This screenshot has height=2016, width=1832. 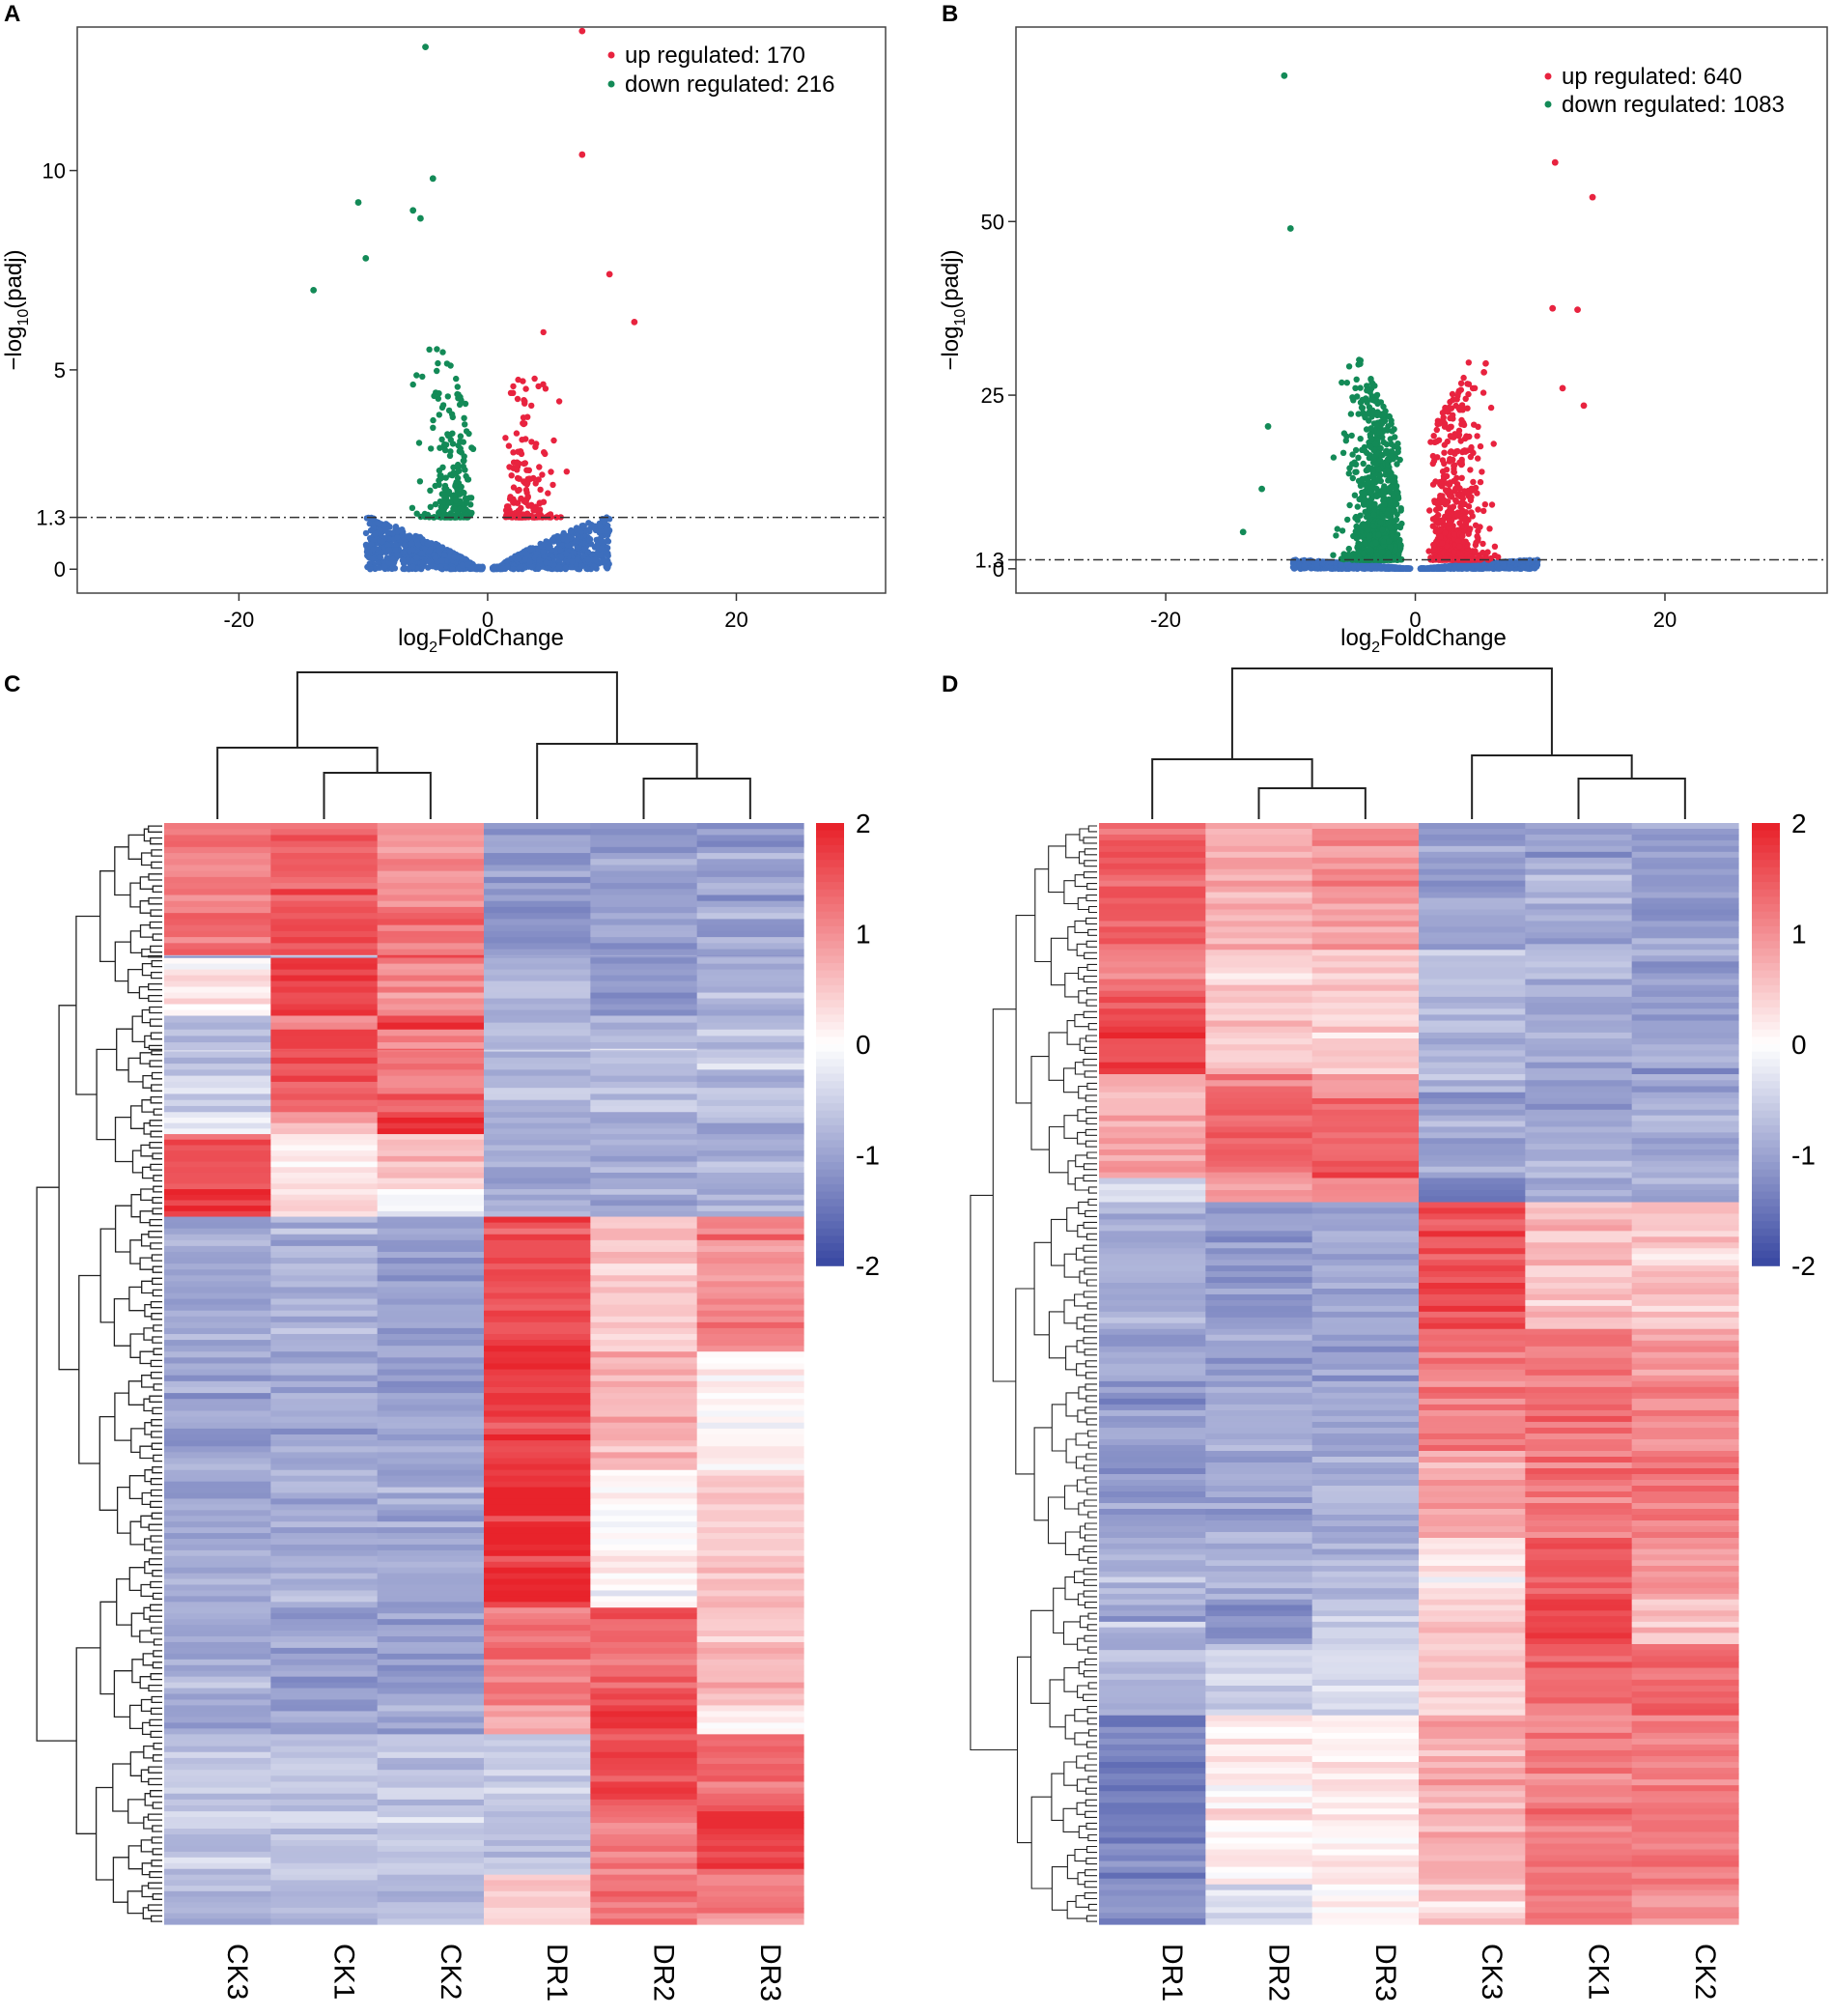 What do you see at coordinates (481, 310) in the screenshot?
I see `plot-area-a` at bounding box center [481, 310].